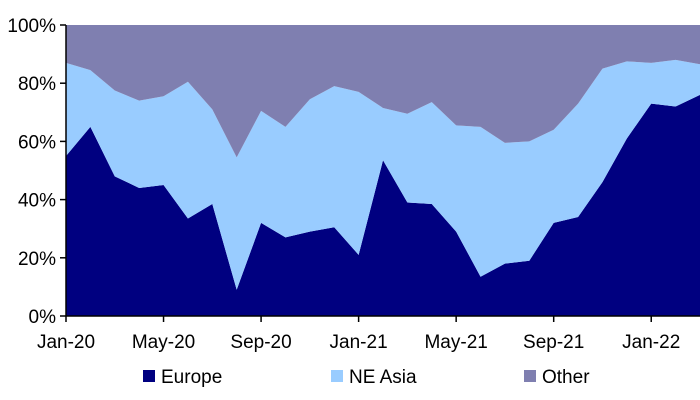 The width and height of the screenshot is (700, 400). Describe the element at coordinates (651, 342) in the screenshot. I see `x-tick-label: Jan-22` at that location.